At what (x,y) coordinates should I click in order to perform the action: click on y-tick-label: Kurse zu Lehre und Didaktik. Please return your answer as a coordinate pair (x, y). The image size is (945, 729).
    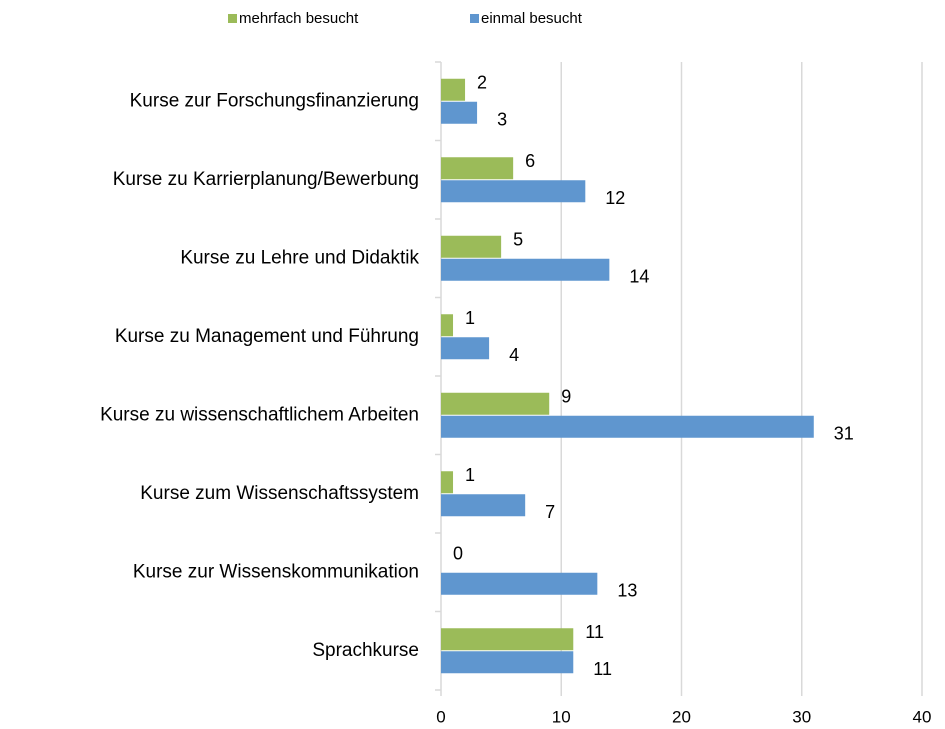
    Looking at the image, I should click on (299, 257).